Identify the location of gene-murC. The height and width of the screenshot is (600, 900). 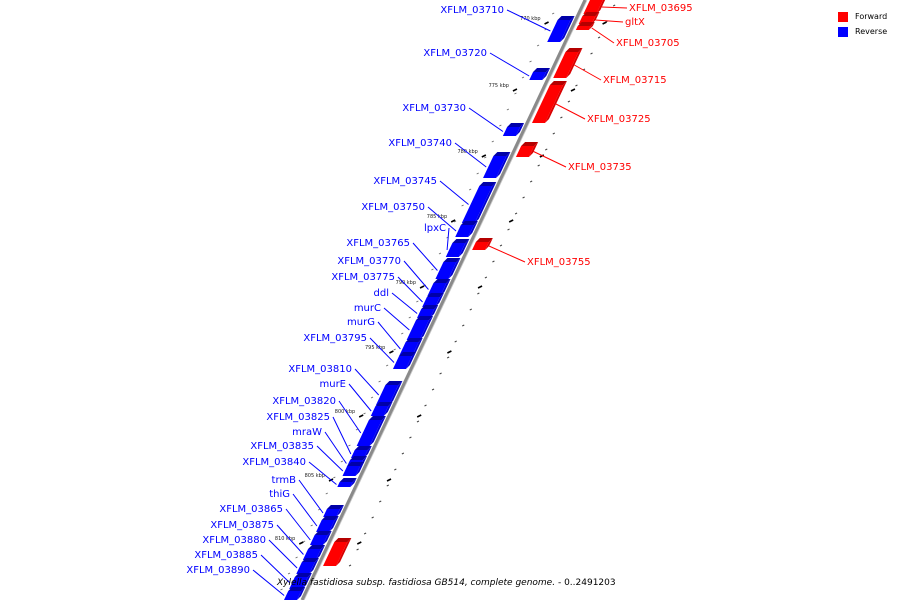
(420, 328).